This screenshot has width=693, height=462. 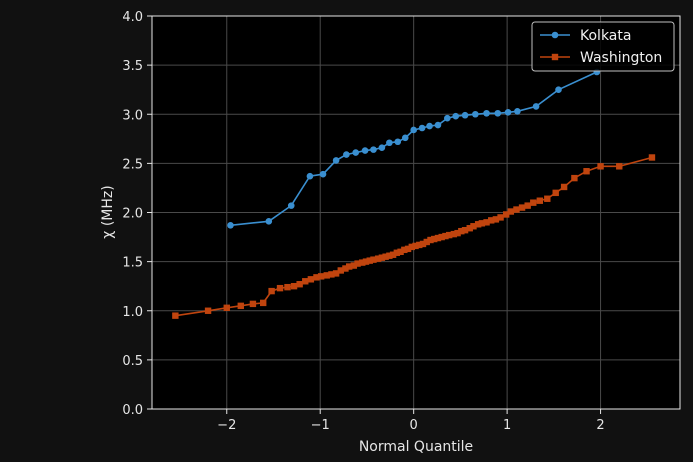 I want to click on y-axis-label: χ (MHz), so click(x=108, y=211).